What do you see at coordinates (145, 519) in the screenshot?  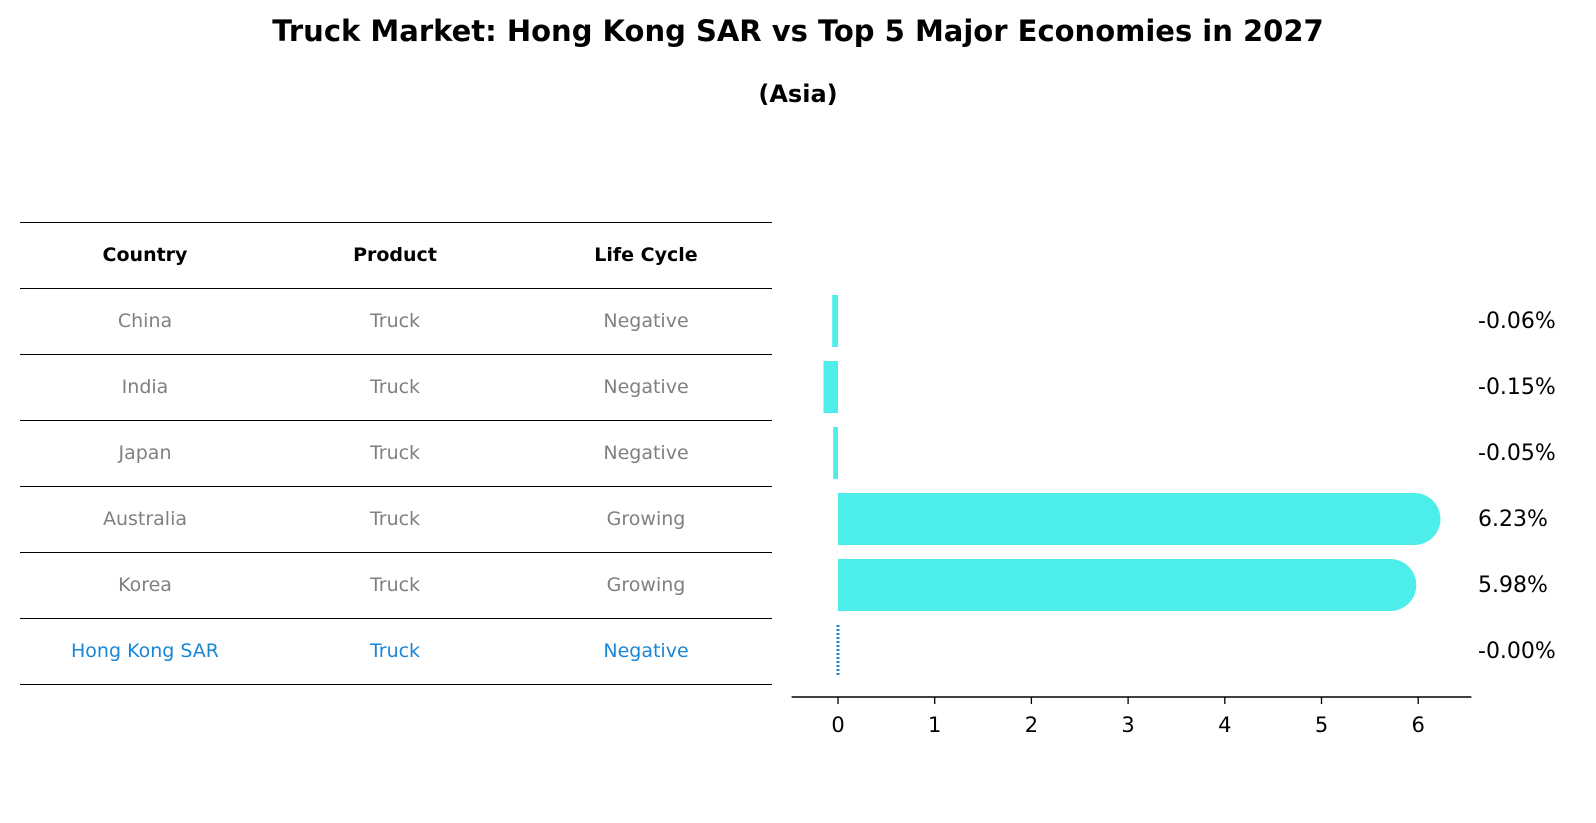 I see `cell-country: Australia` at bounding box center [145, 519].